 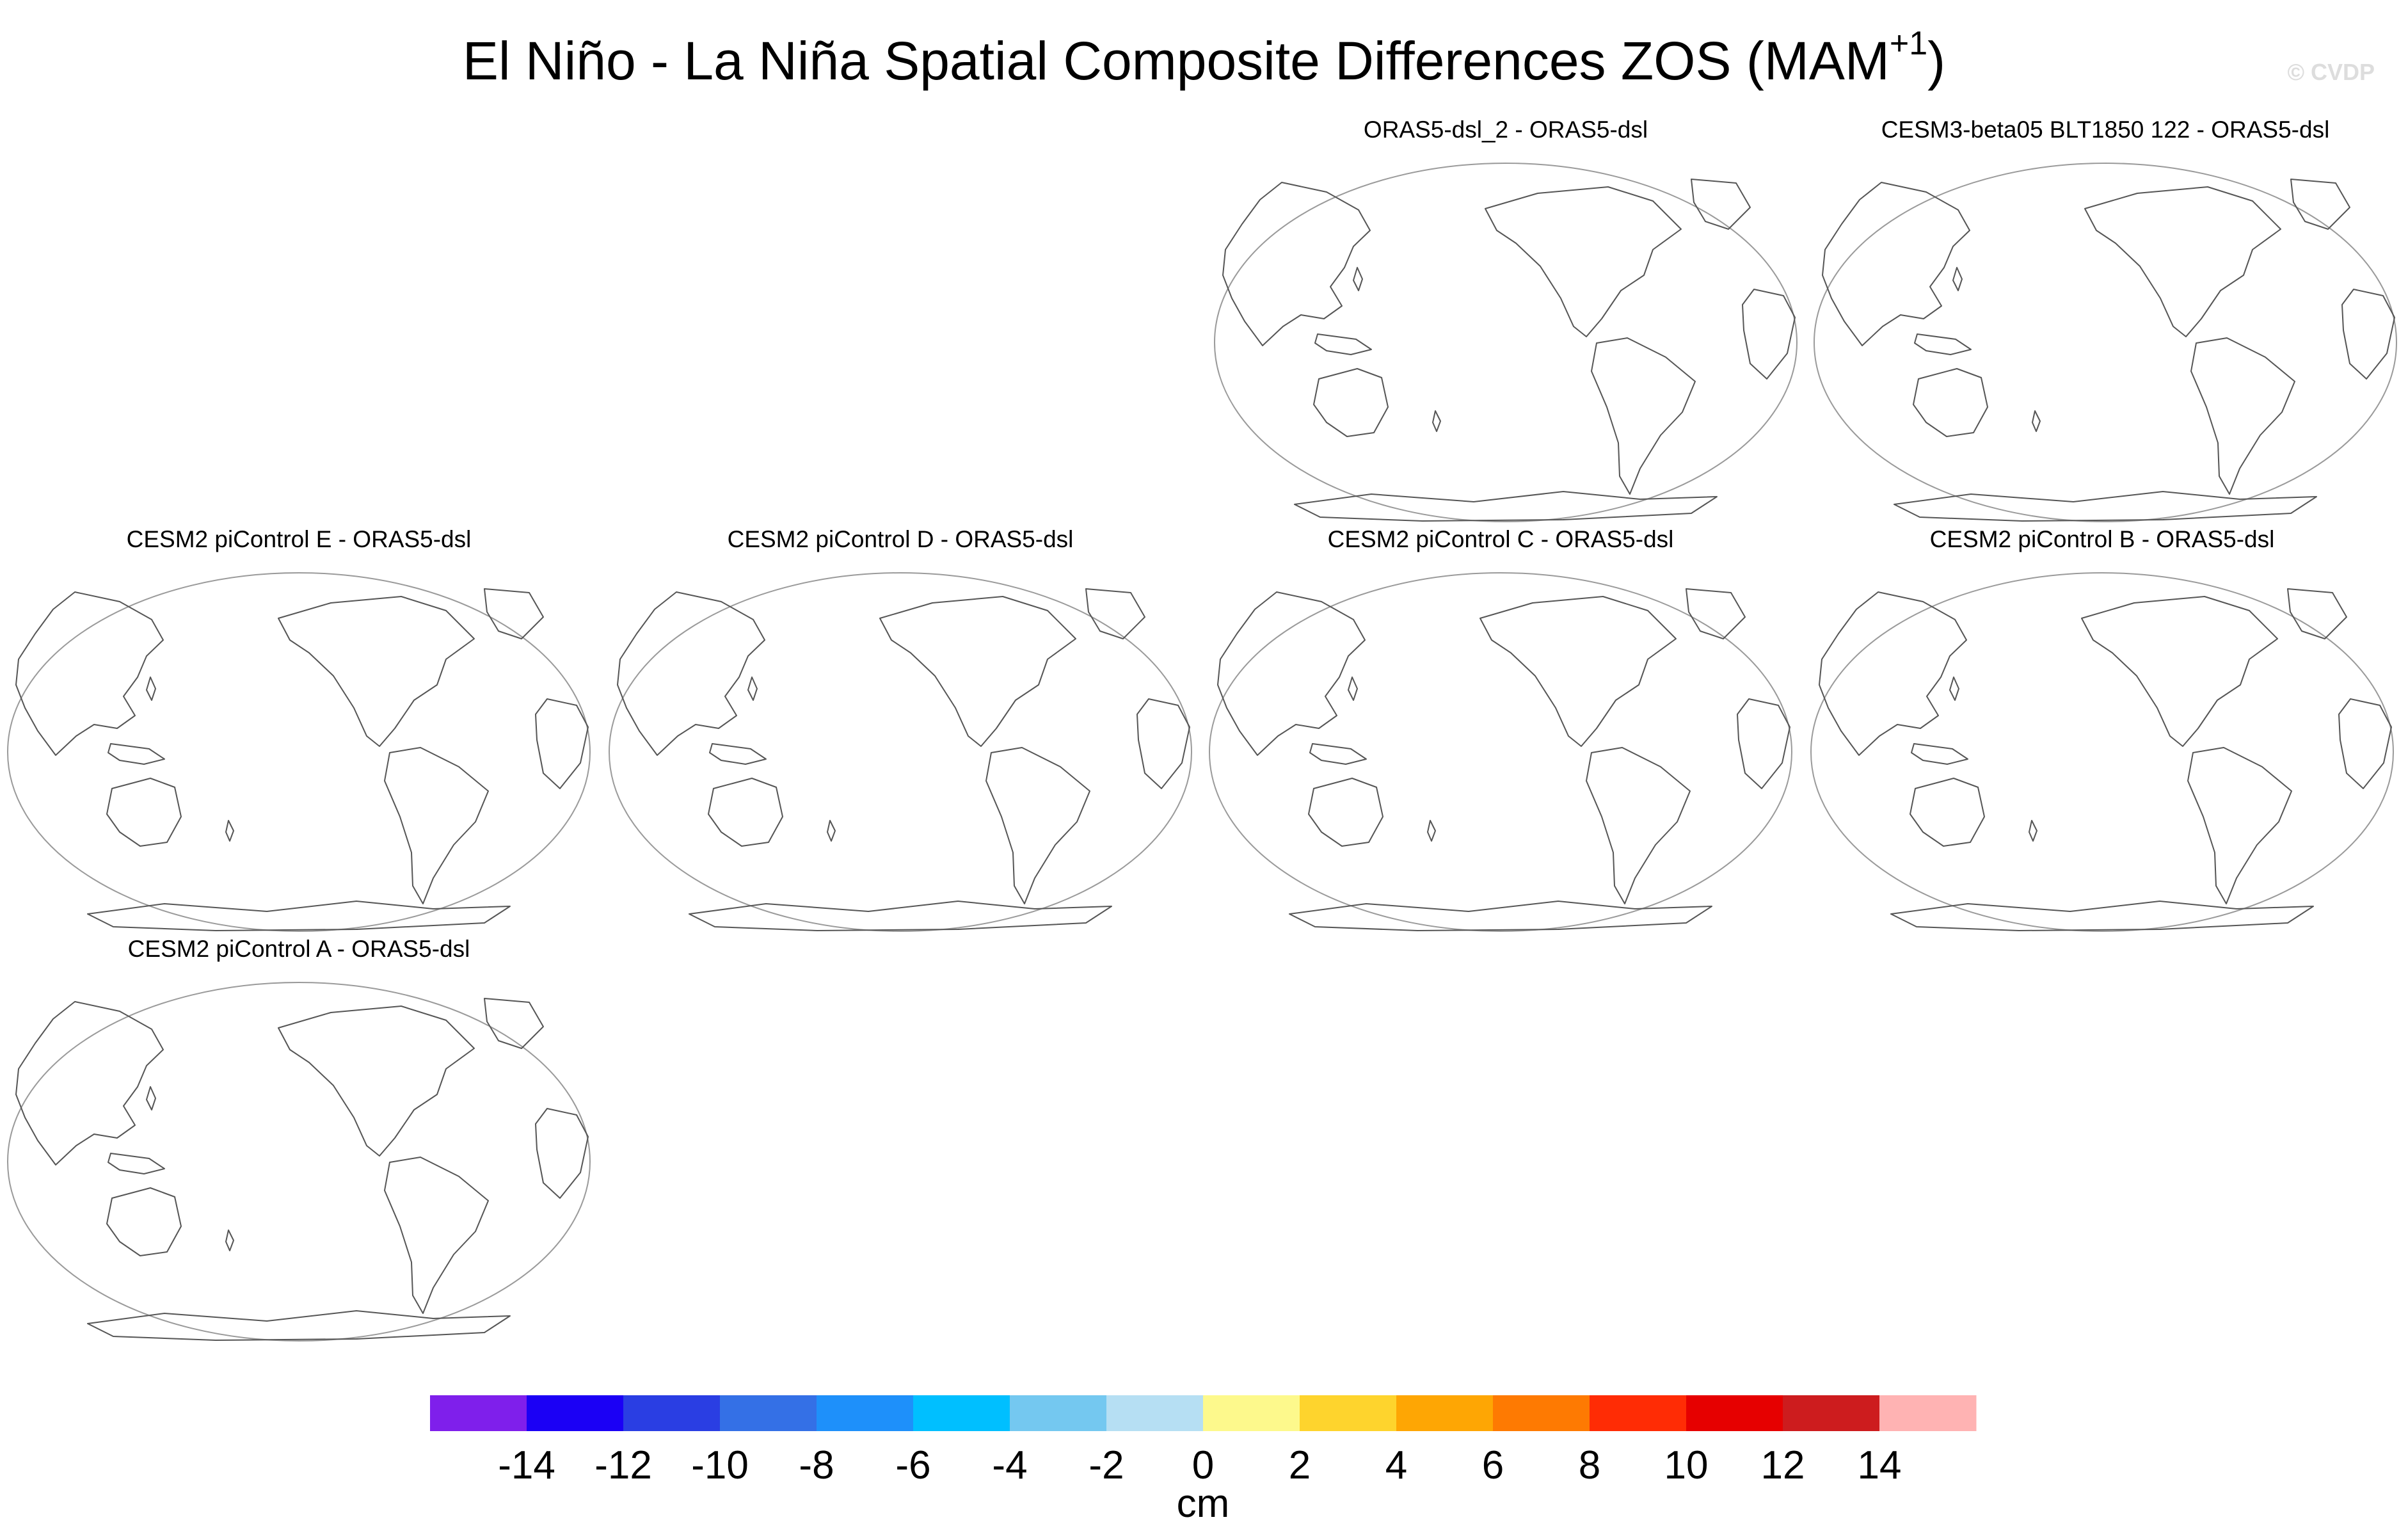 I want to click on colorbar-tick-label: 14, so click(x=1880, y=1465).